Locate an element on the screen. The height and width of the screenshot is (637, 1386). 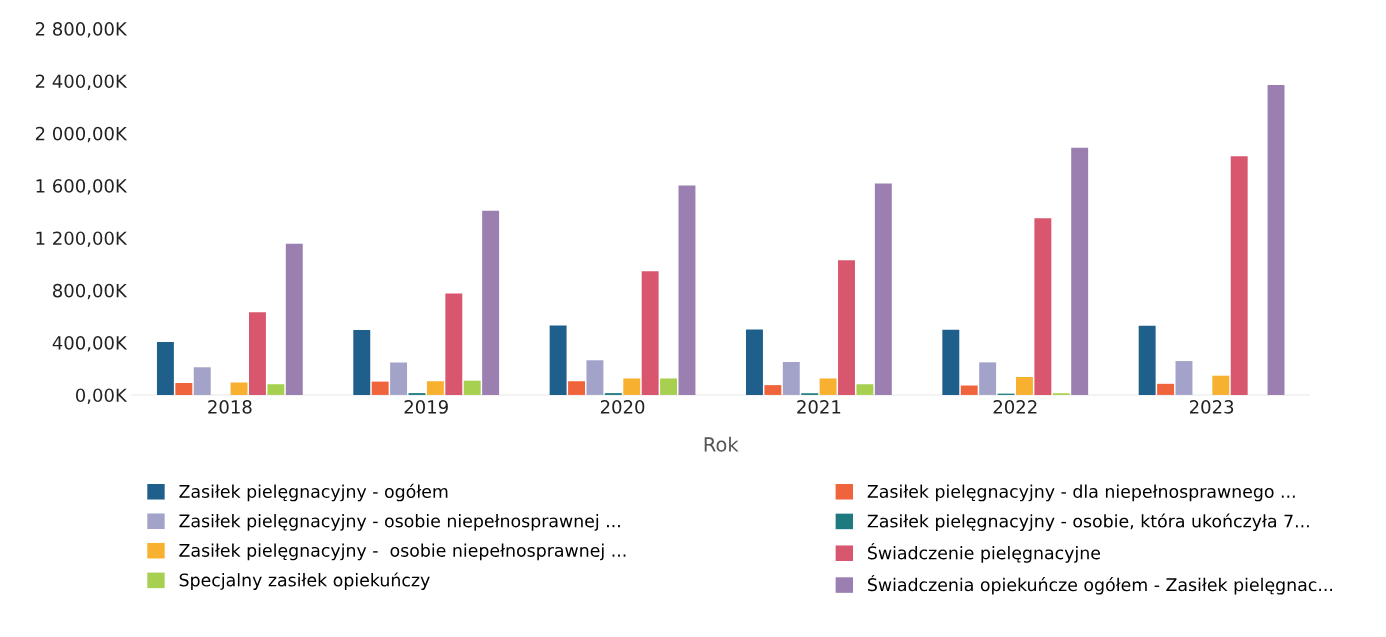
x-tick-label: 2021 is located at coordinates (819, 407).